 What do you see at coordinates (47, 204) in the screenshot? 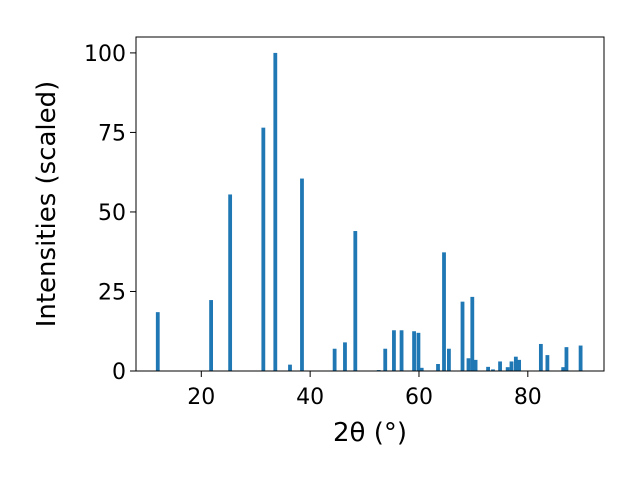
I see `y-axis-label: Intensities (scaled)` at bounding box center [47, 204].